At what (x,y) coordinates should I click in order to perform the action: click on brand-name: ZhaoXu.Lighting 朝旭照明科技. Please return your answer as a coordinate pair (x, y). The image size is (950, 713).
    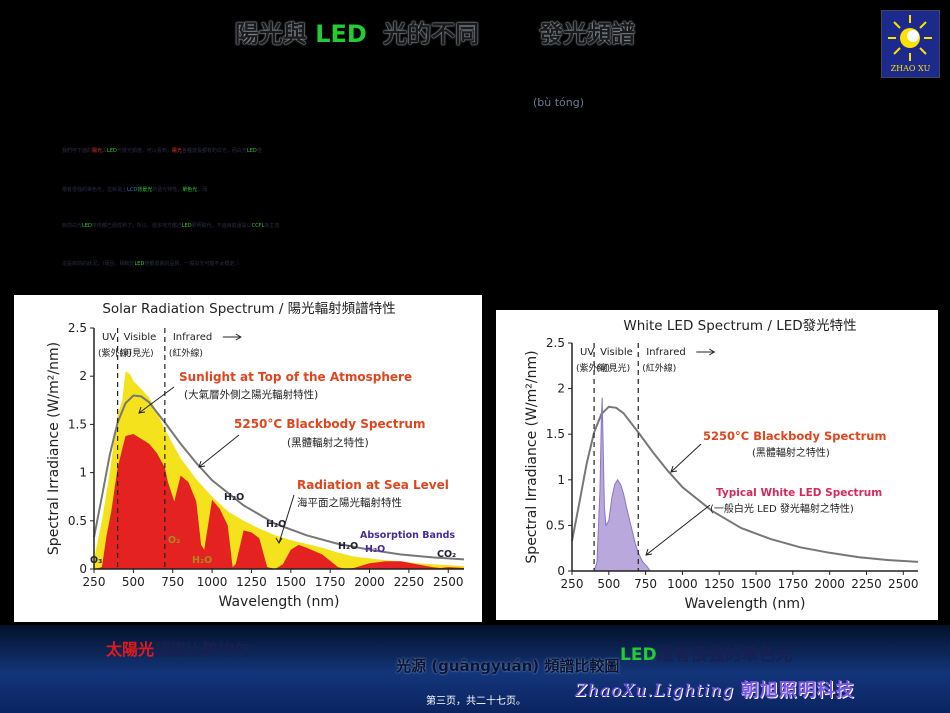
    Looking at the image, I should click on (715, 690).